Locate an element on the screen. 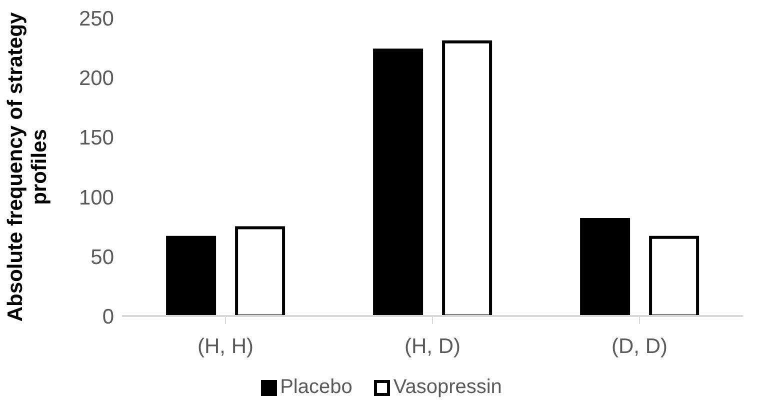  x-tick-label: (H, D) is located at coordinates (432, 346).